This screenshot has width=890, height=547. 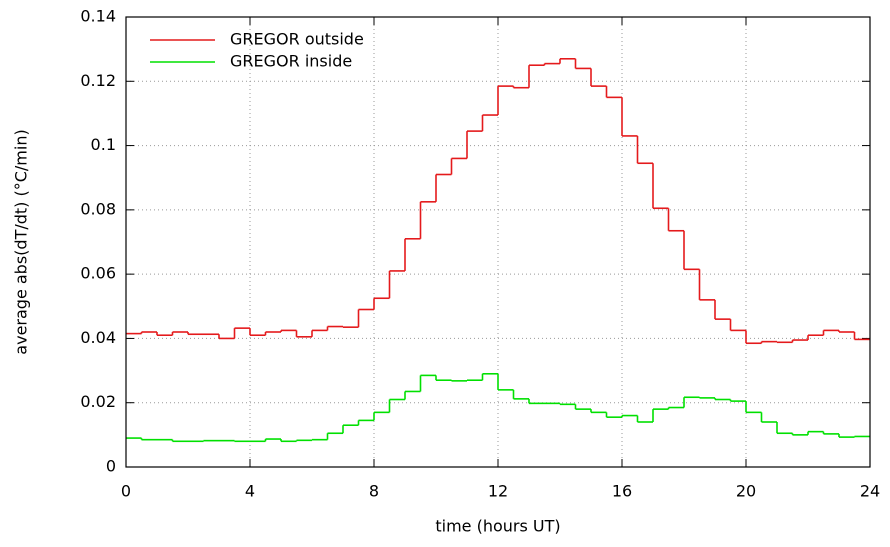 What do you see at coordinates (622, 491) in the screenshot?
I see `x-tick-label: 16` at bounding box center [622, 491].